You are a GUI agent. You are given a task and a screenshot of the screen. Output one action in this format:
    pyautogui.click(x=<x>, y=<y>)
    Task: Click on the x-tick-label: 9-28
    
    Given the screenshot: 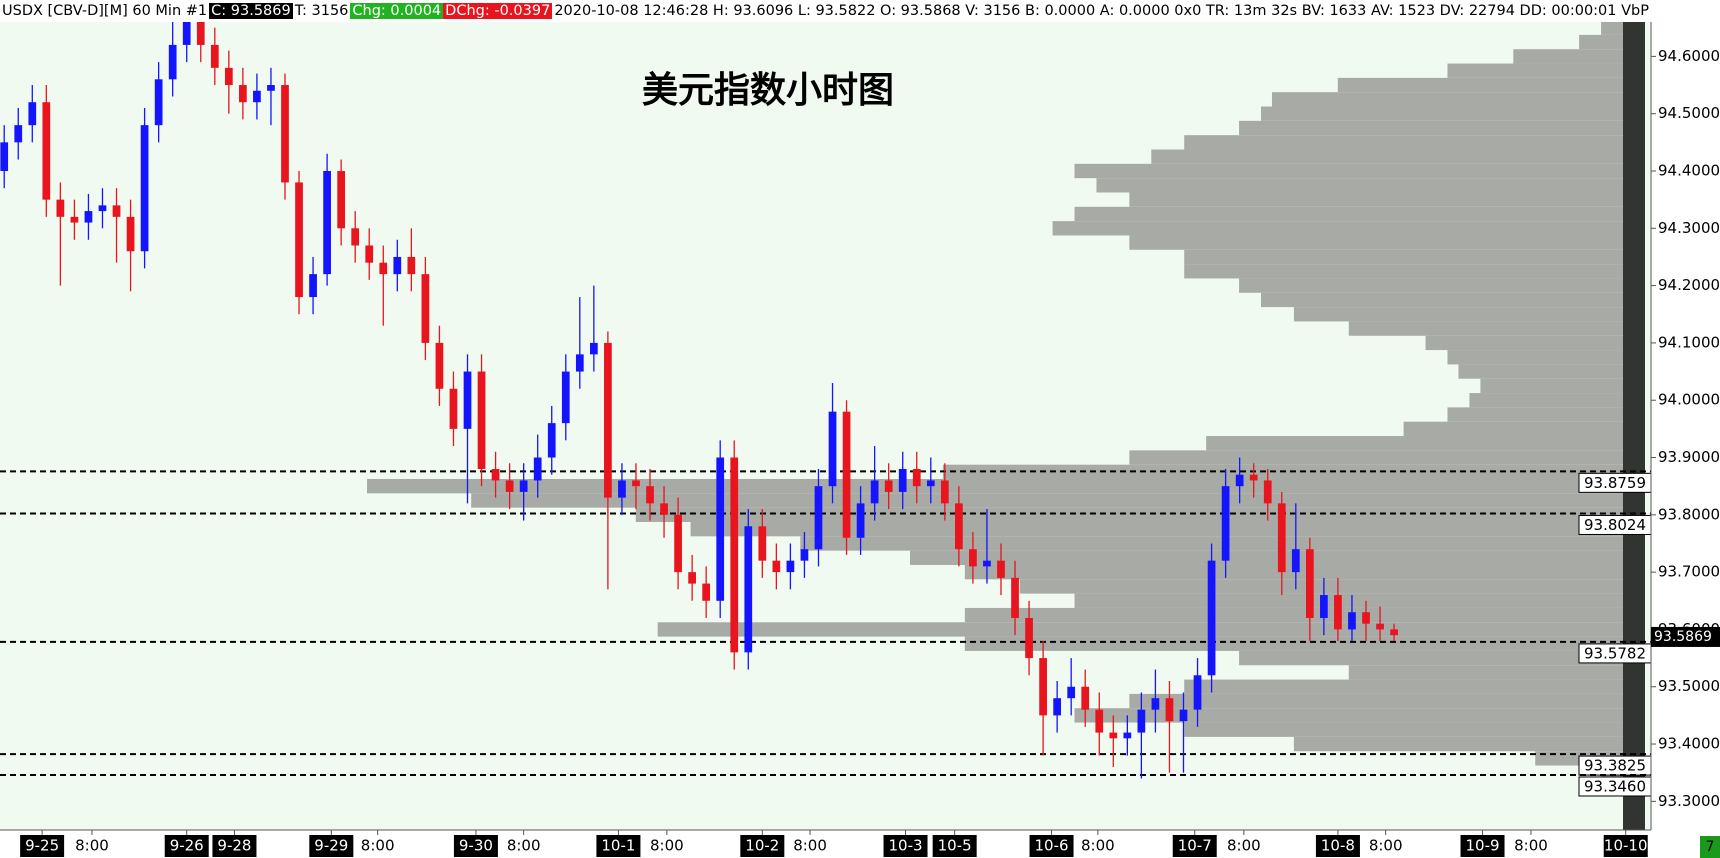 What is the action you would take?
    pyautogui.click(x=234, y=846)
    